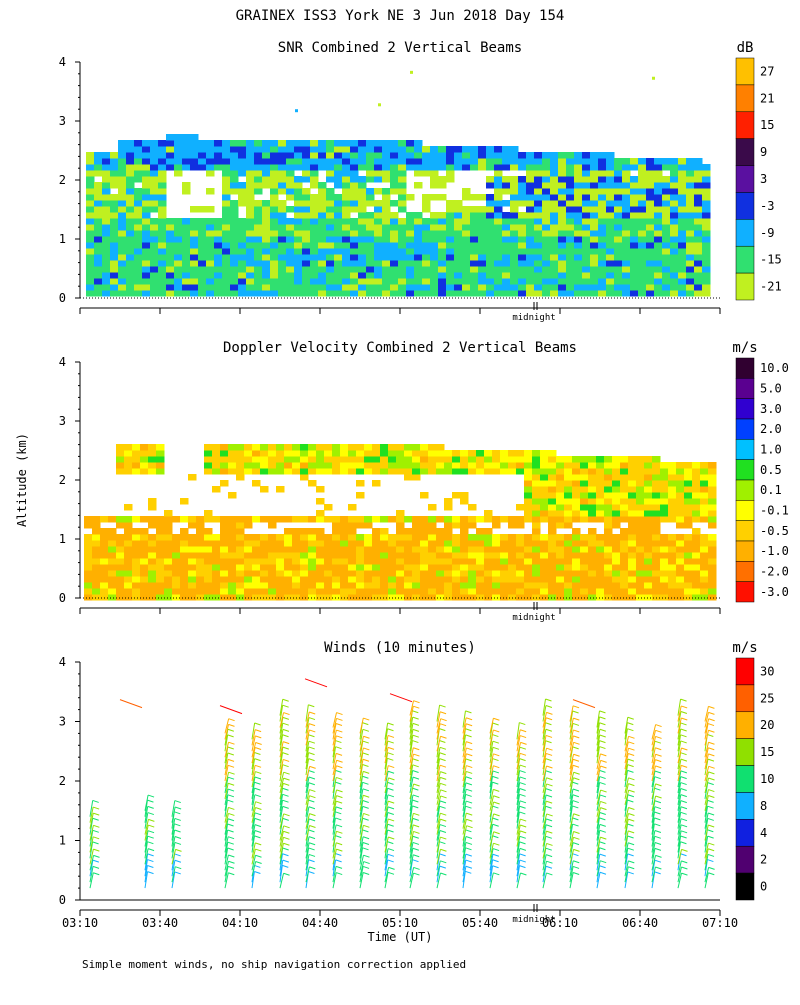 This screenshot has height=1005, width=800. I want to click on x-tick-label: 04:10, so click(240, 923).